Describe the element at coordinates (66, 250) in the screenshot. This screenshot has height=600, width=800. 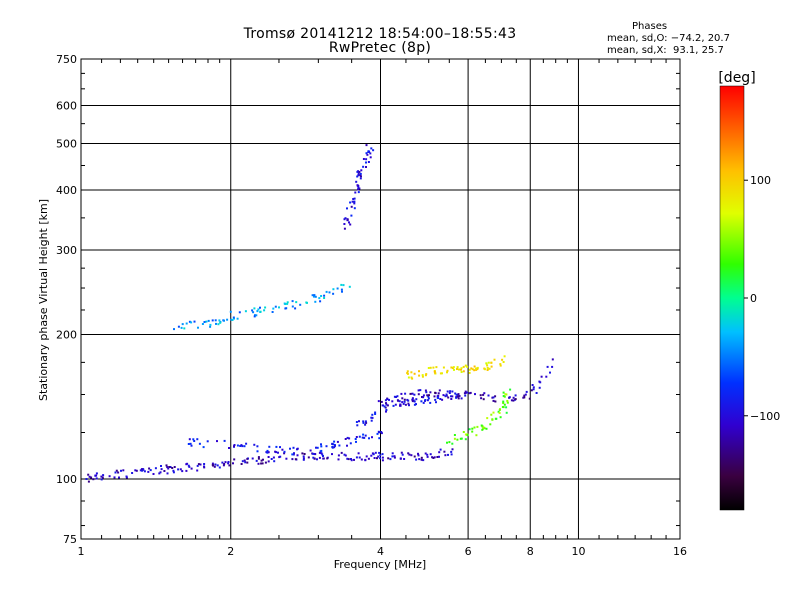
I see `y-tick-label: 300` at that location.